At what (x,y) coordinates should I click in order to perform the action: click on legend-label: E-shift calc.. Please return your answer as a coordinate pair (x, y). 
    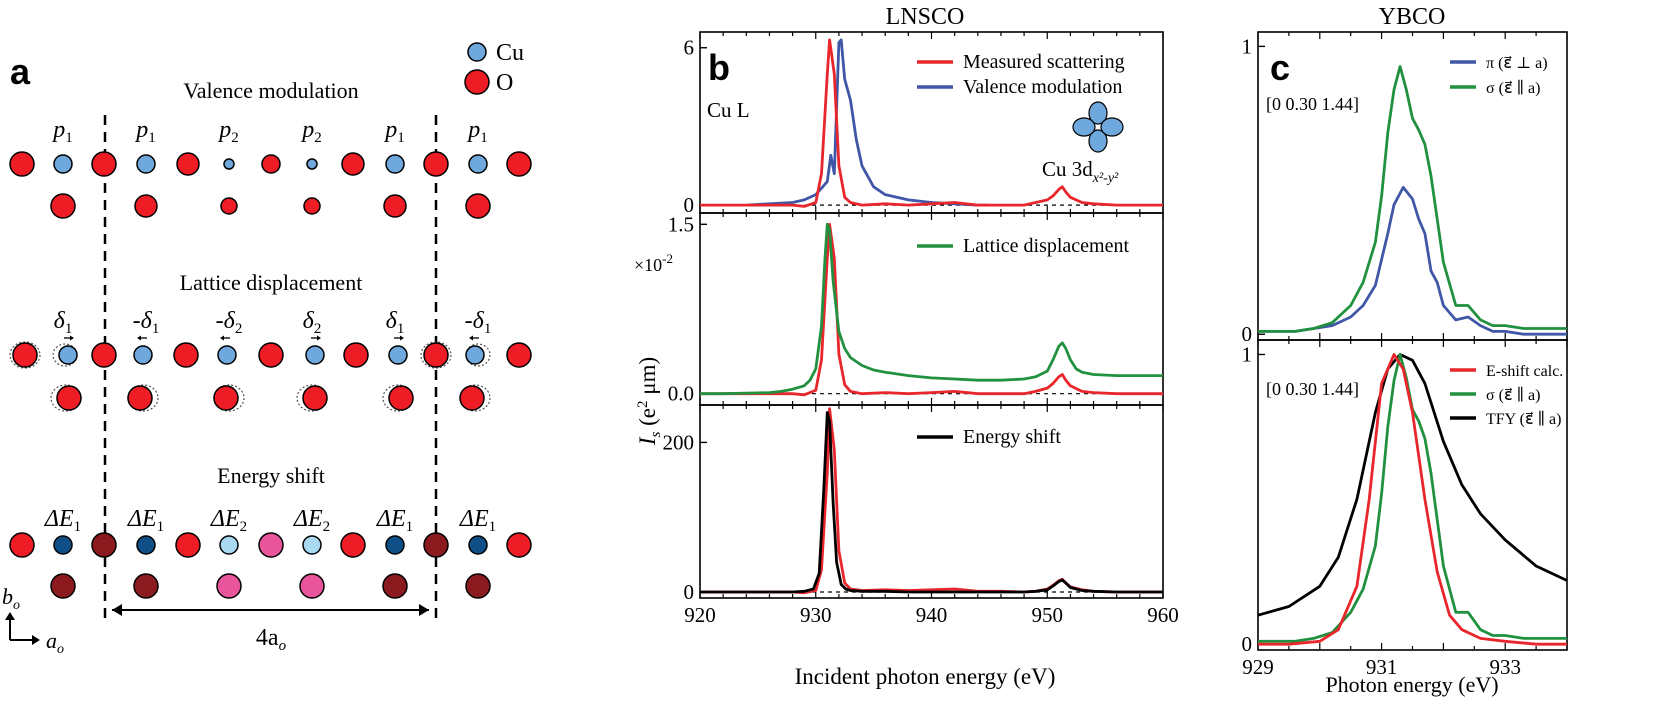
    Looking at the image, I should click on (1524, 371).